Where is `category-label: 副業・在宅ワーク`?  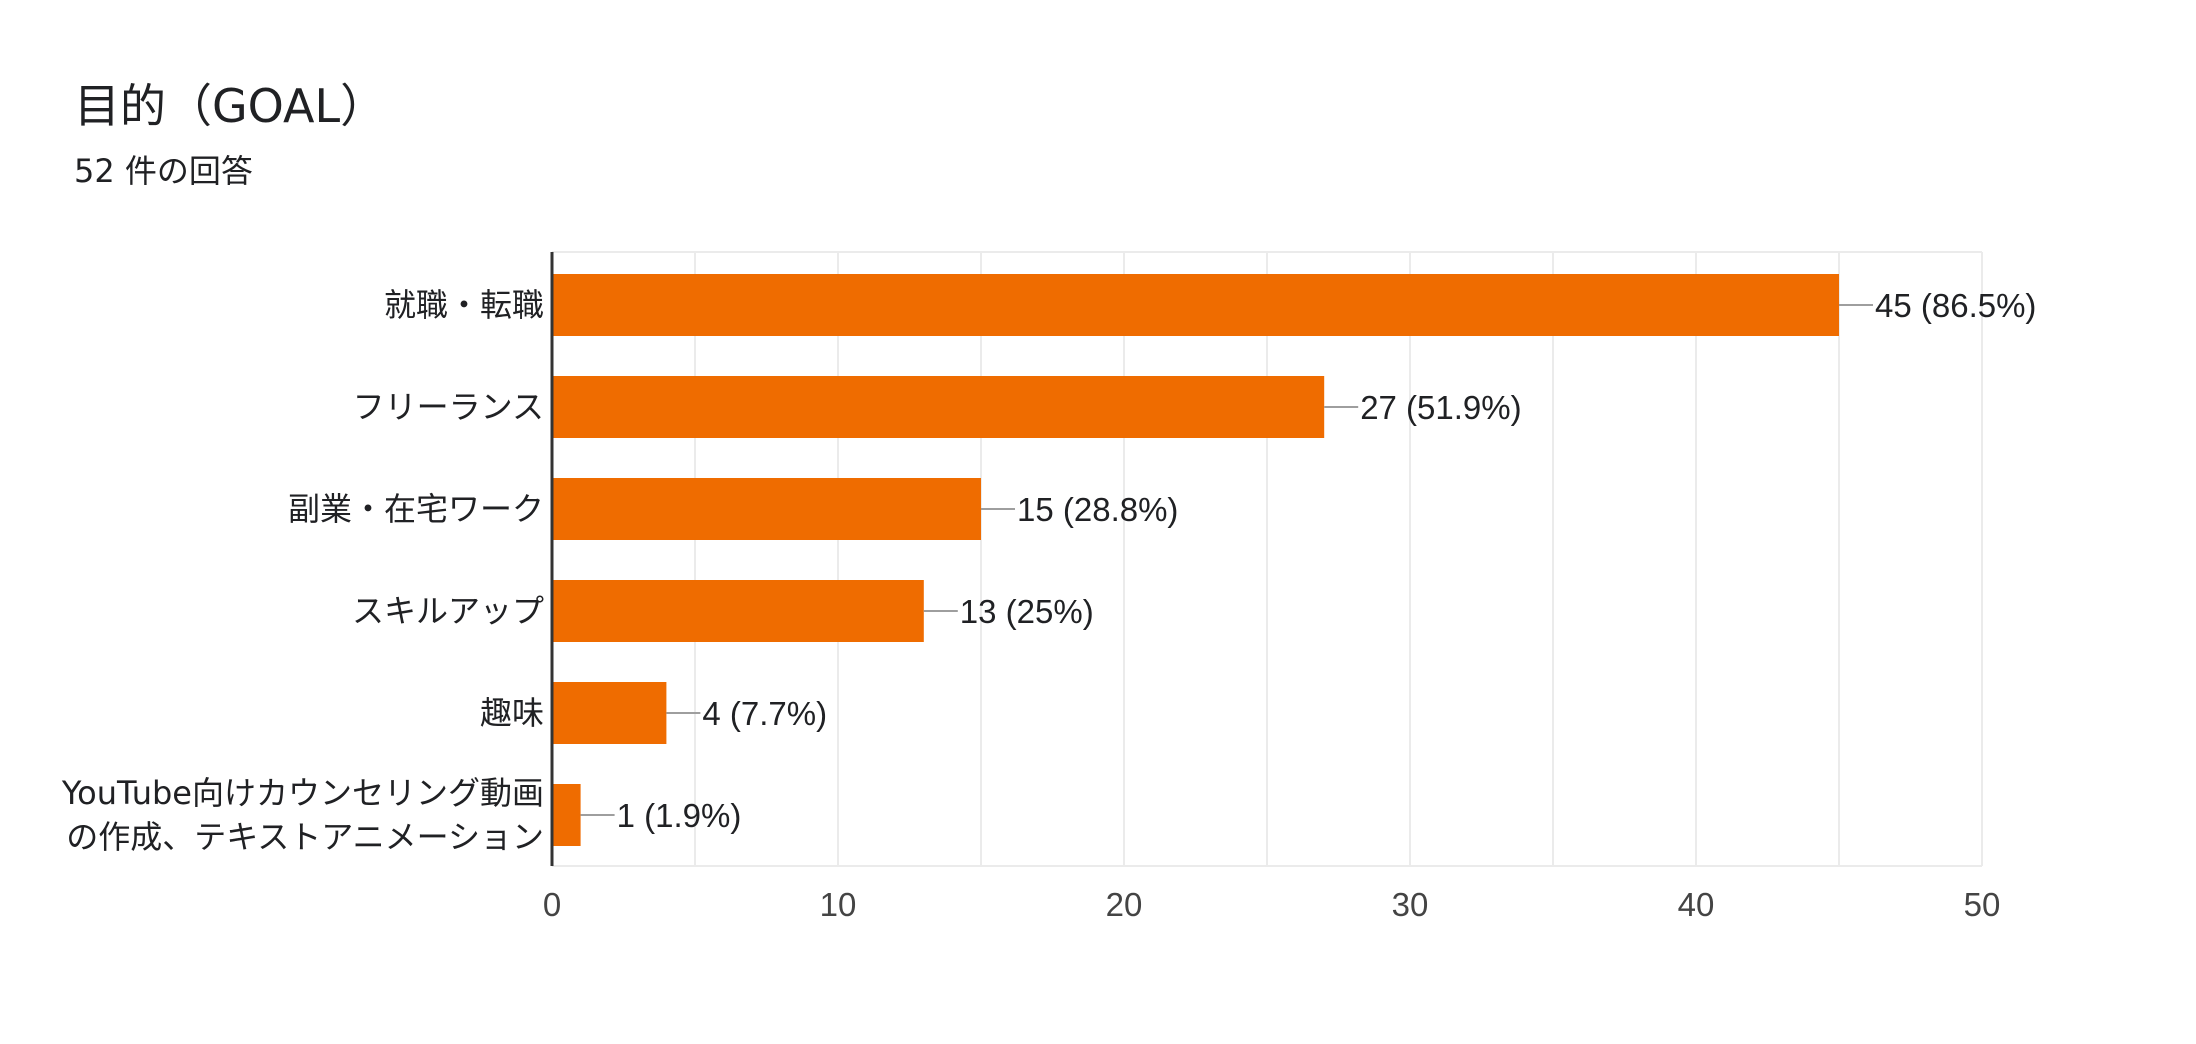 category-label: 副業・在宅ワーク is located at coordinates (416, 509).